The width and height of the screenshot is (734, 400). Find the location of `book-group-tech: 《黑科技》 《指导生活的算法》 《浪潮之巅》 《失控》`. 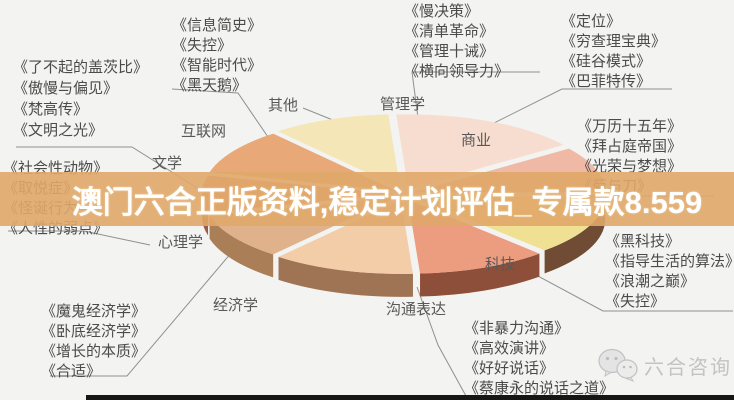

book-group-tech: 《黑科技》 《指导生活的算法》 《浪潮之巅》 《失控》 is located at coordinates (669, 272).